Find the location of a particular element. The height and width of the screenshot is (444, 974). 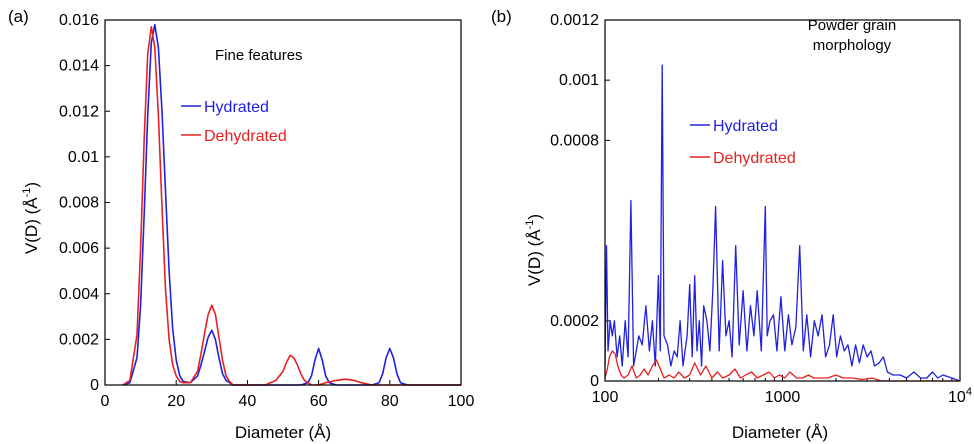

panel-a-annotation: Fine features is located at coordinates (259, 55).